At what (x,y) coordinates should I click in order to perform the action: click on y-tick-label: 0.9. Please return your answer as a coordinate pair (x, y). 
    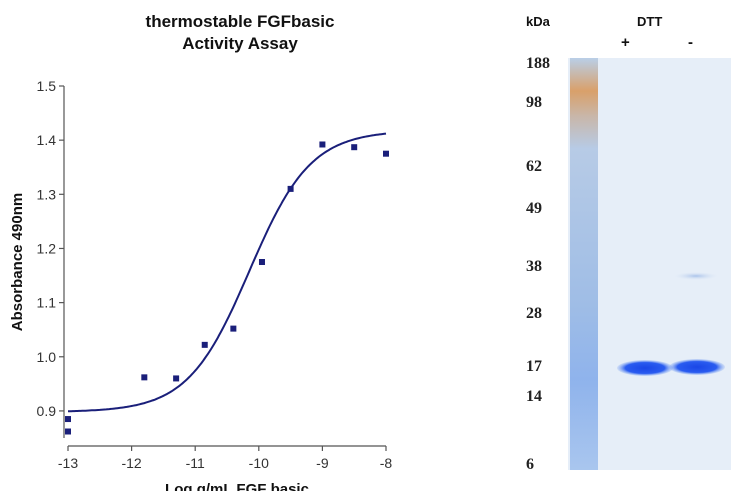
    Looking at the image, I should click on (47, 411).